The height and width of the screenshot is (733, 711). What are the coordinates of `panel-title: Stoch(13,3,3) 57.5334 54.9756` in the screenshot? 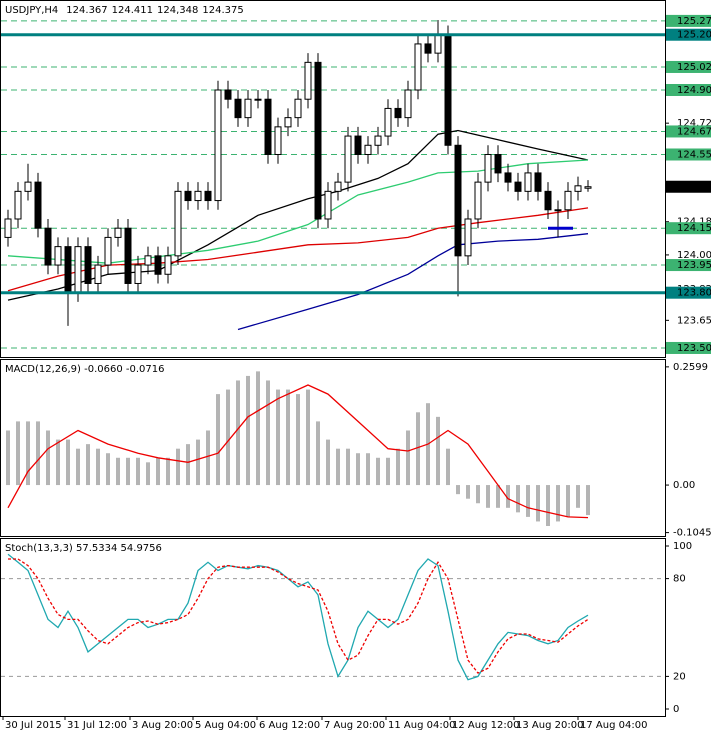 It's located at (83, 548).